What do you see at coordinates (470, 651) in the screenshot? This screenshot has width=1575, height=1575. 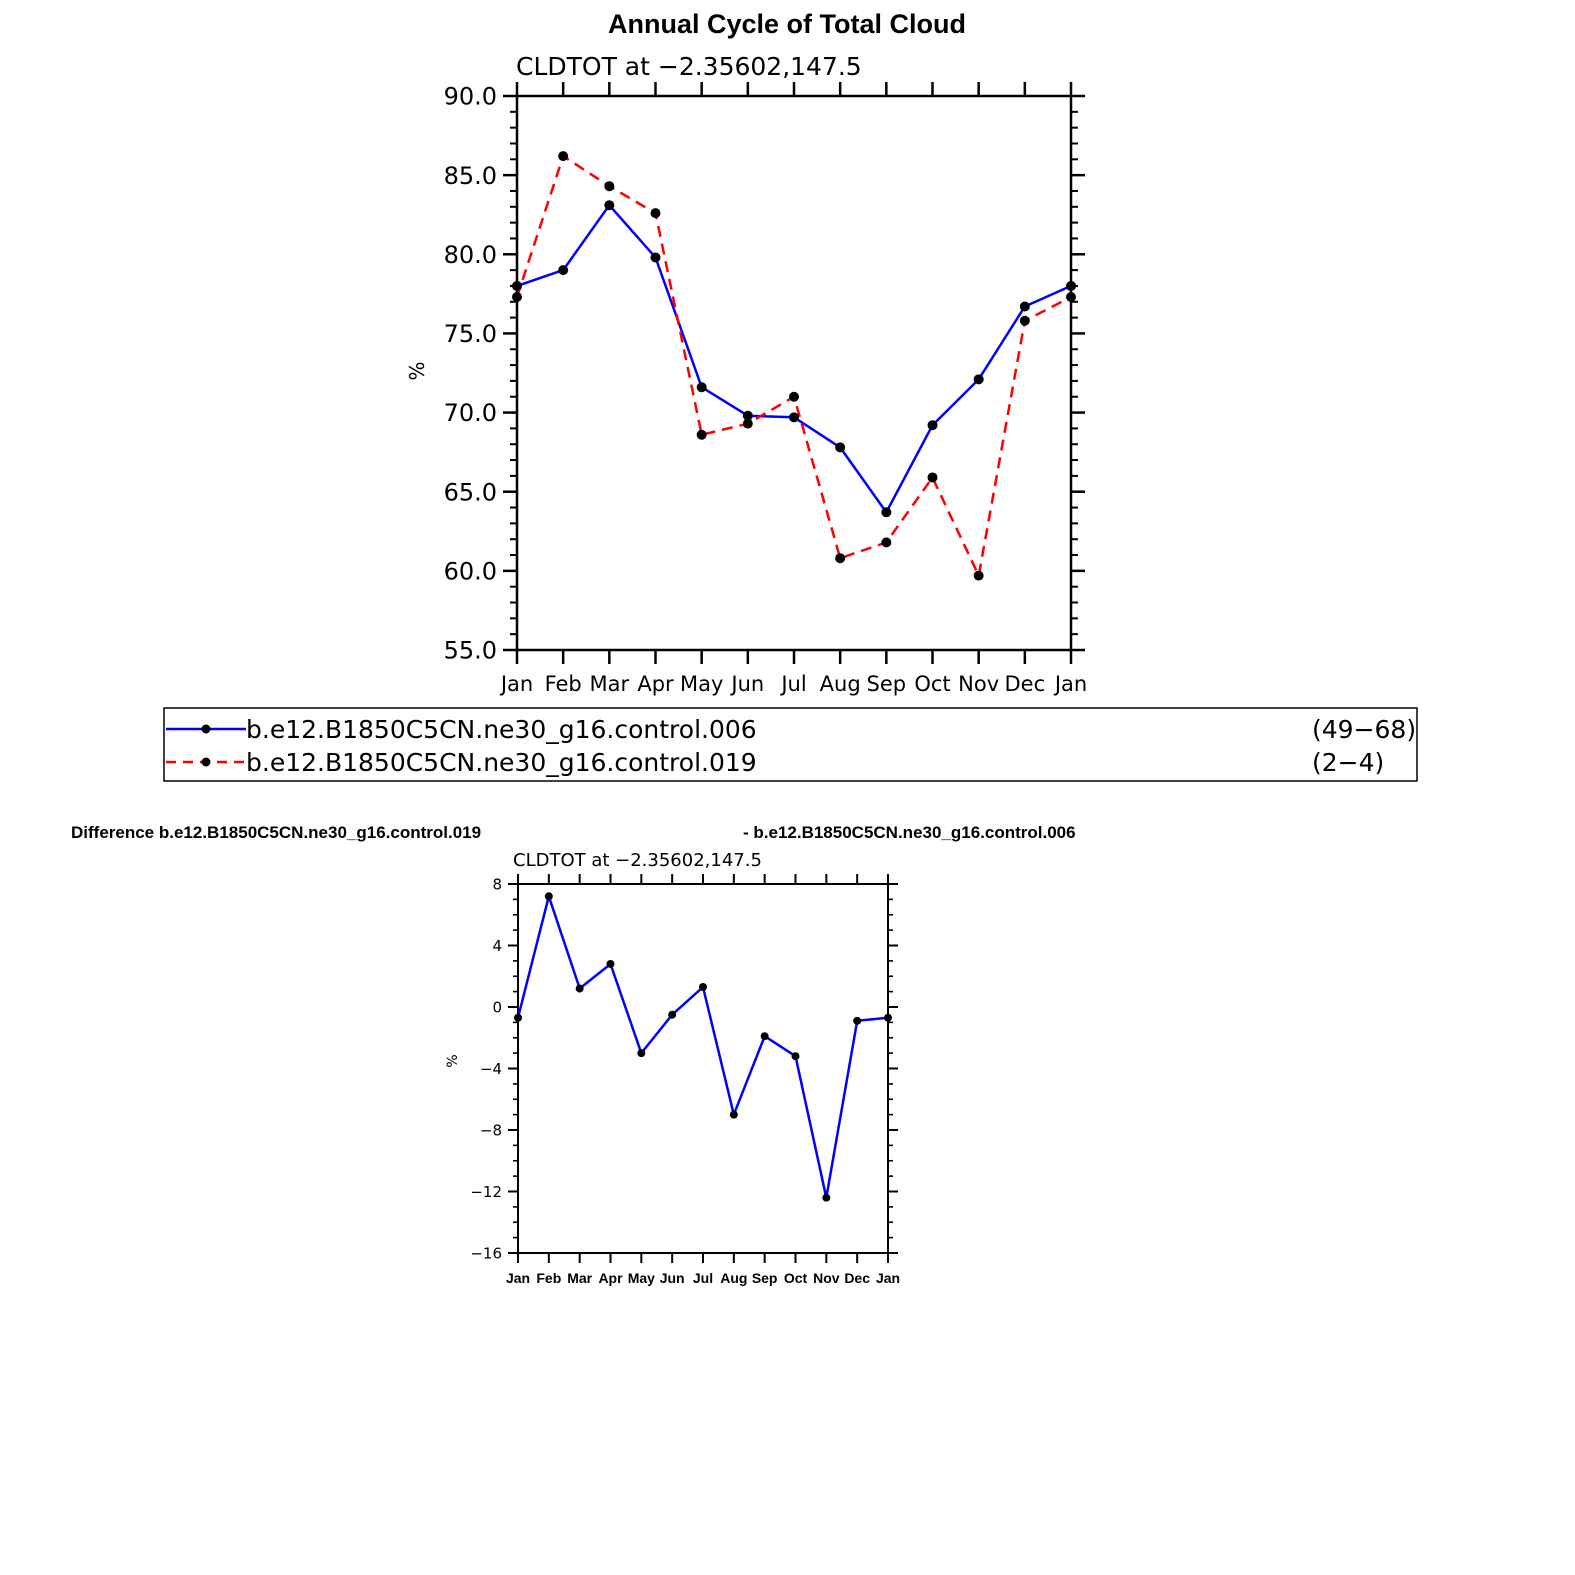 I see `y-tick-label: 55.0` at bounding box center [470, 651].